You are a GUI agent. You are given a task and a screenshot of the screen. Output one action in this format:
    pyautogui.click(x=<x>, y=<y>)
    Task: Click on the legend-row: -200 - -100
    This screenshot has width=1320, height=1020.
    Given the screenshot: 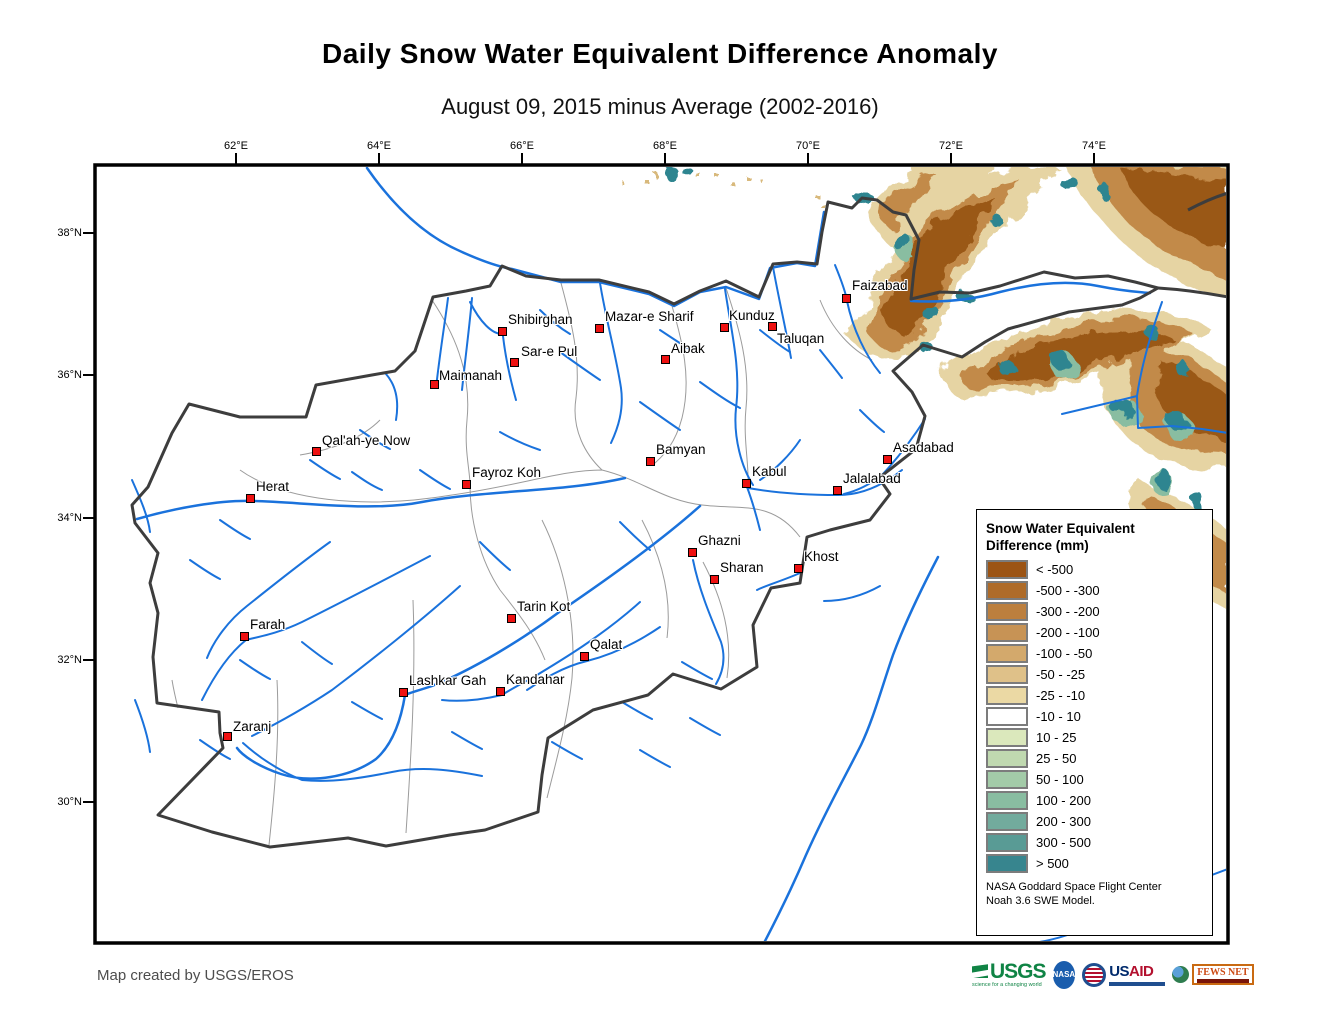 What is the action you would take?
    pyautogui.click(x=1095, y=632)
    